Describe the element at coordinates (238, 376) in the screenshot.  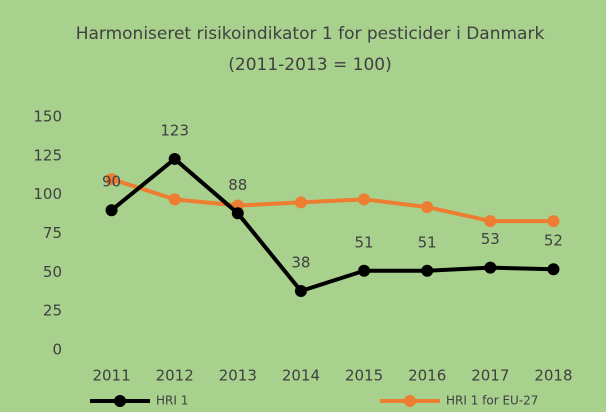
I see `x-tick-label: 2013` at that location.